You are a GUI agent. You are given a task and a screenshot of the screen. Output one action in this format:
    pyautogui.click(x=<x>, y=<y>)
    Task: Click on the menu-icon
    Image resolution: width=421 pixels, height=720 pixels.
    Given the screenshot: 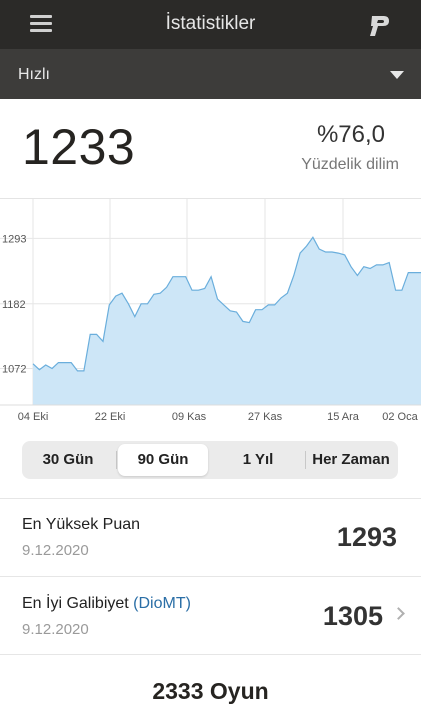 What is the action you would take?
    pyautogui.click(x=41, y=24)
    